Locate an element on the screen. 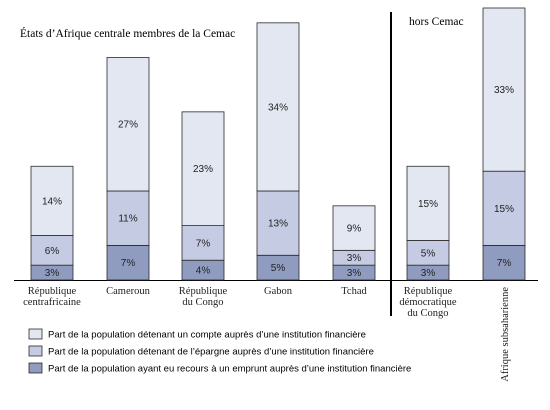 The image size is (550, 410). data-label: 9% is located at coordinates (354, 229).